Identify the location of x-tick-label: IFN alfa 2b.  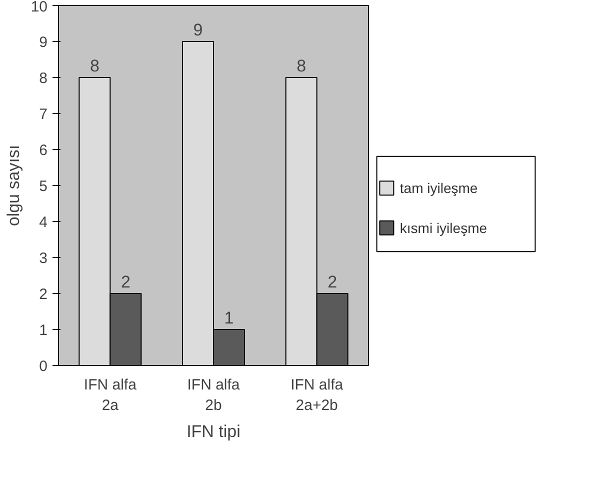
(213, 395).